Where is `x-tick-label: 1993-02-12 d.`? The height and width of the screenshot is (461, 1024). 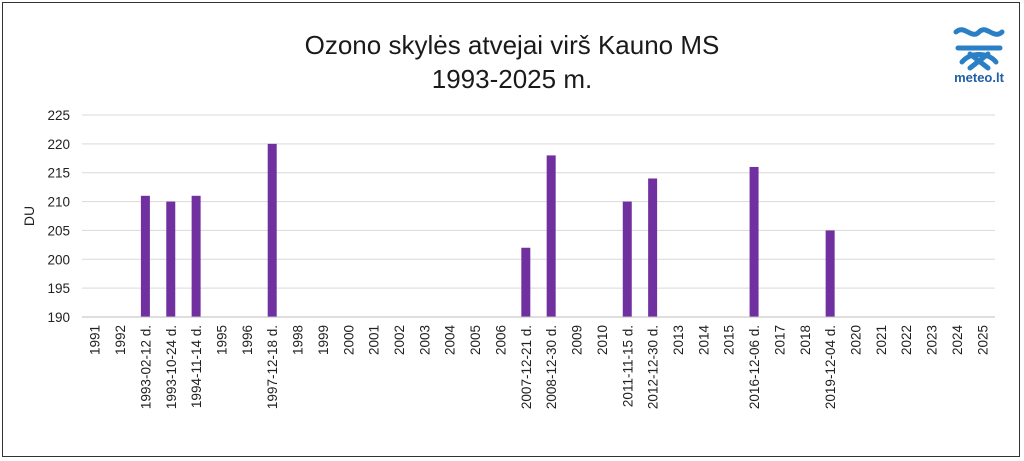 x-tick-label: 1993-02-12 d. is located at coordinates (145, 367).